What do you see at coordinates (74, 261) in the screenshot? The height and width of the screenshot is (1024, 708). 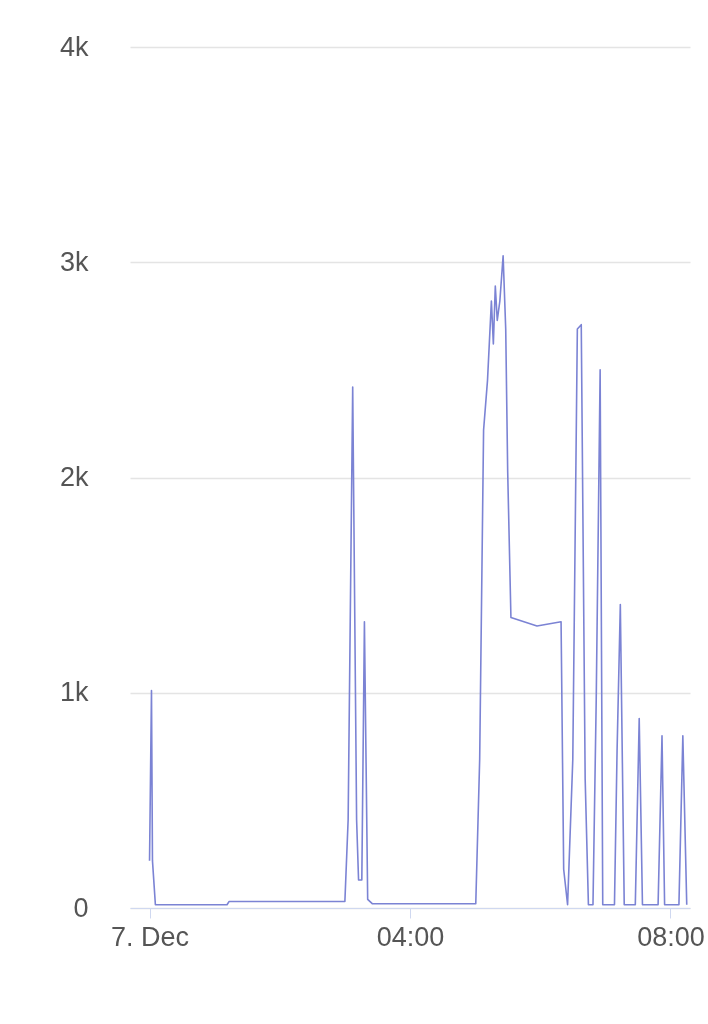 I see `y-tick-label: 3k` at bounding box center [74, 261].